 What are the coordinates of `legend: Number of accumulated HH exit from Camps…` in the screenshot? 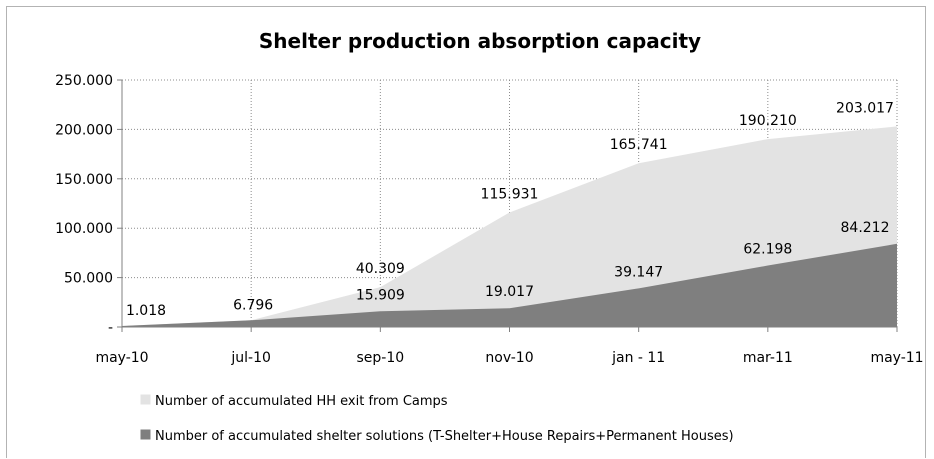 It's located at (437, 419).